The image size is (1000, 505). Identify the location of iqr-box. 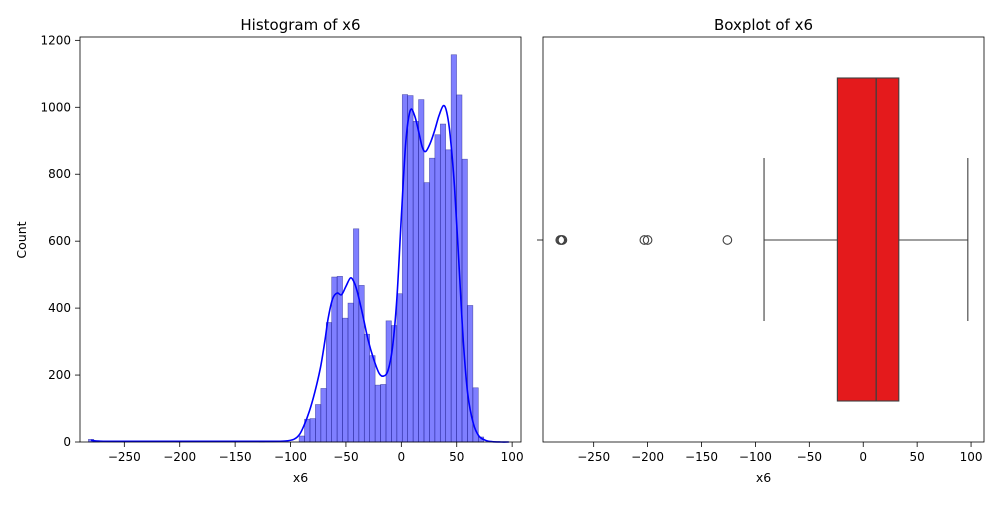
(868, 239).